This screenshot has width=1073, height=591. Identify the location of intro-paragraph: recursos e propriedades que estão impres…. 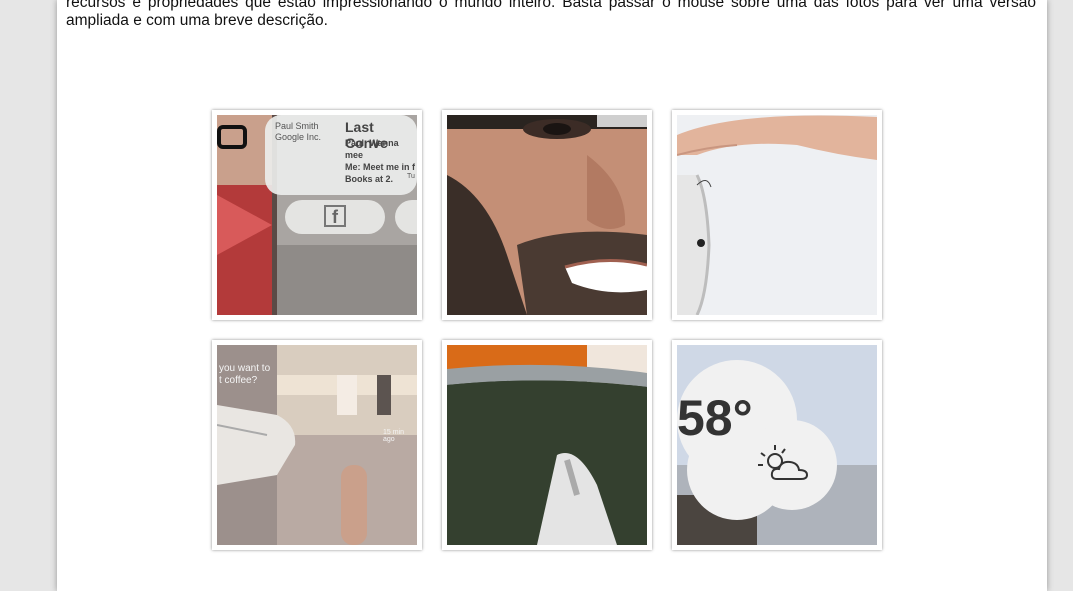
(551, 14).